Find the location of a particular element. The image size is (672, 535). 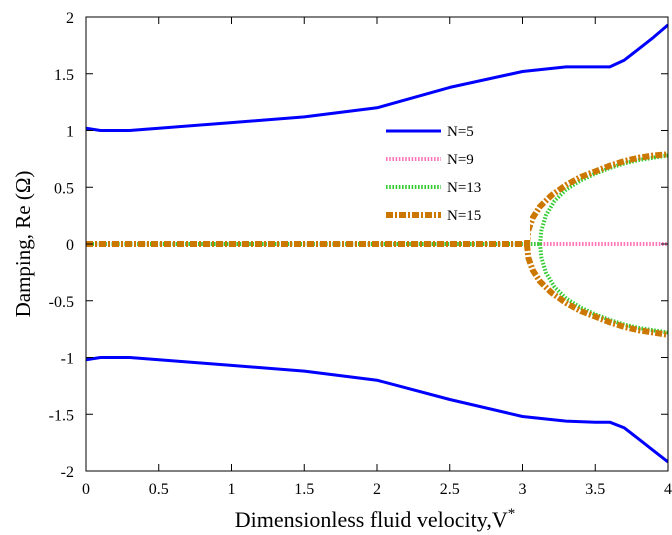

x-axis-label-text: Dimensionless fluid velocity,V is located at coordinates (371, 519).